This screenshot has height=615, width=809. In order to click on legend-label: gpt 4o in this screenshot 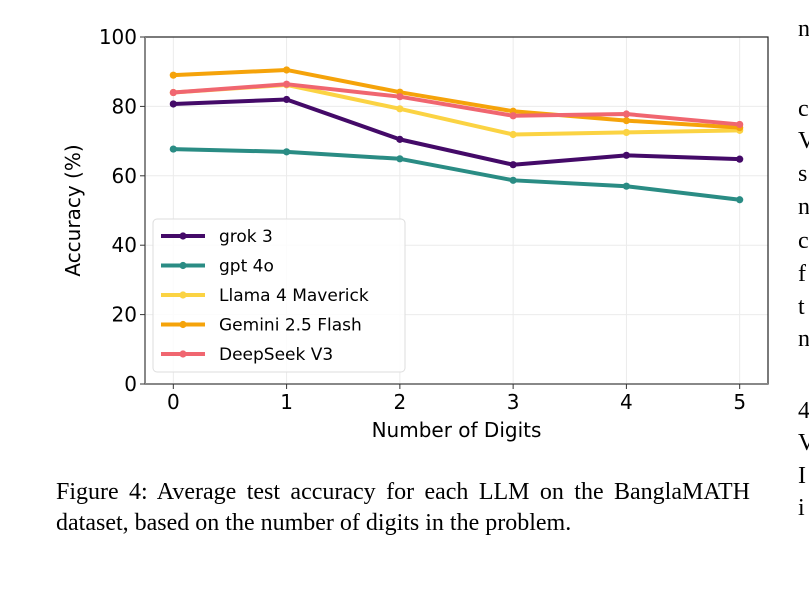, I will do `click(246, 267)`.